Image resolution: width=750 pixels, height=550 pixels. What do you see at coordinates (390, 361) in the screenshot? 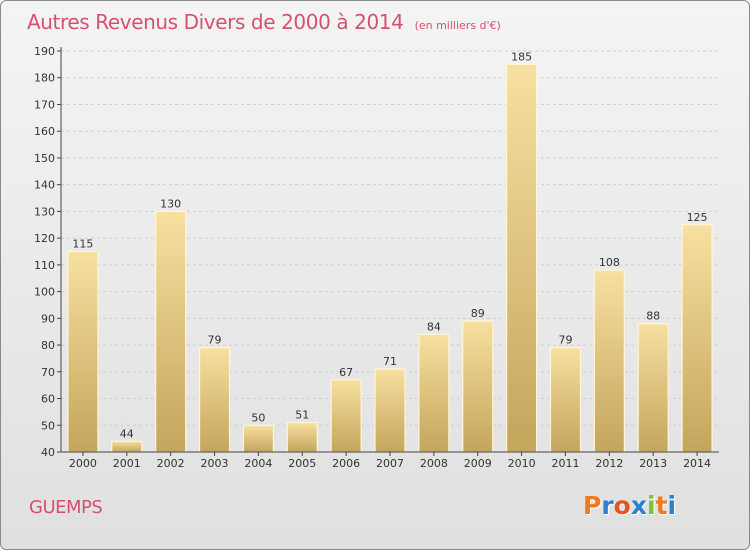
I see `data-label: 71` at bounding box center [390, 361].